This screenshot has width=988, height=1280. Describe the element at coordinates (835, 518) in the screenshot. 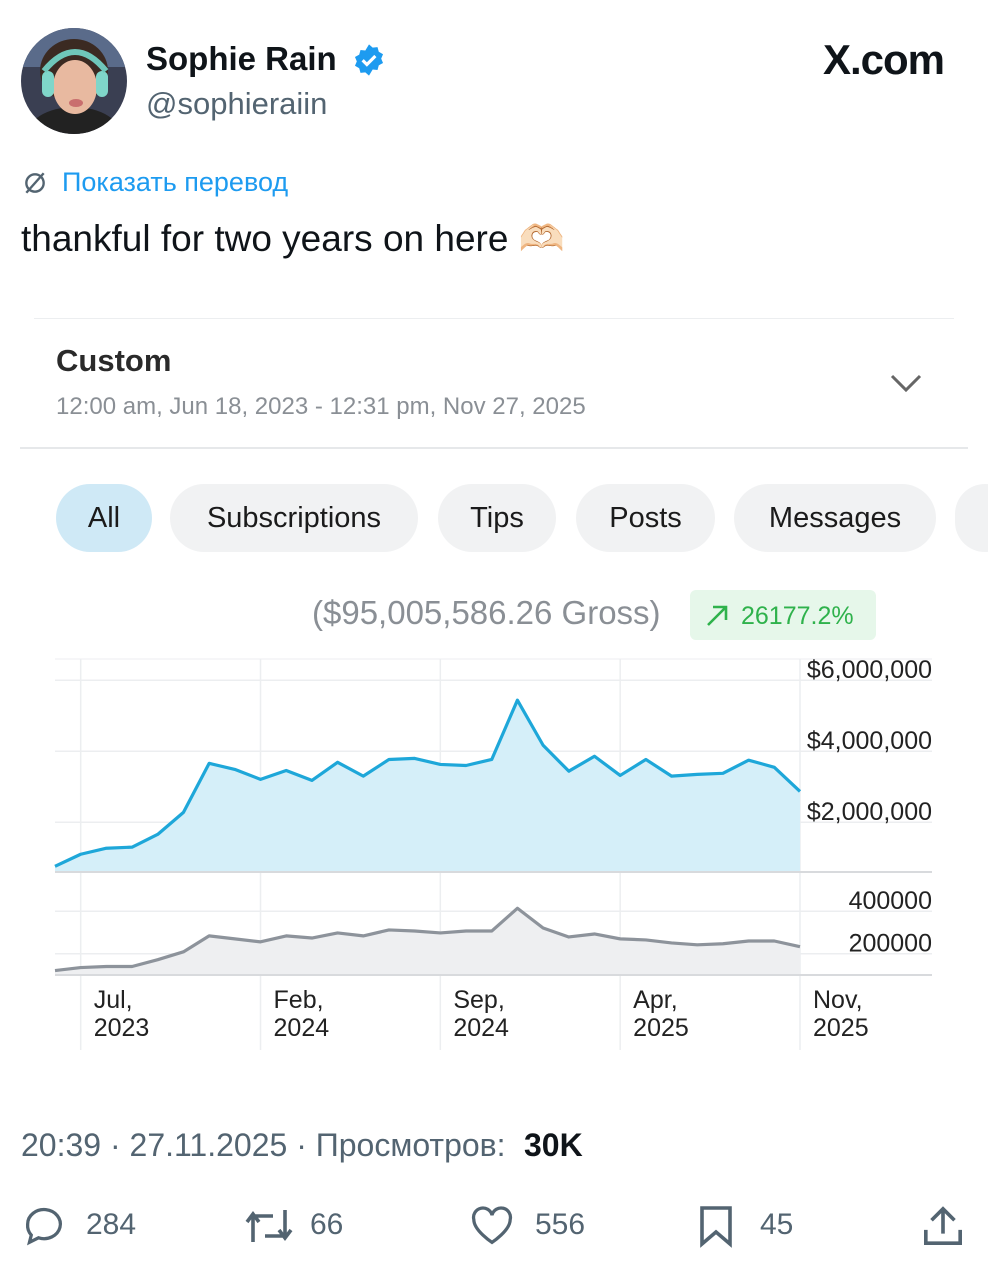

I see `tab-messages: Messages` at that location.